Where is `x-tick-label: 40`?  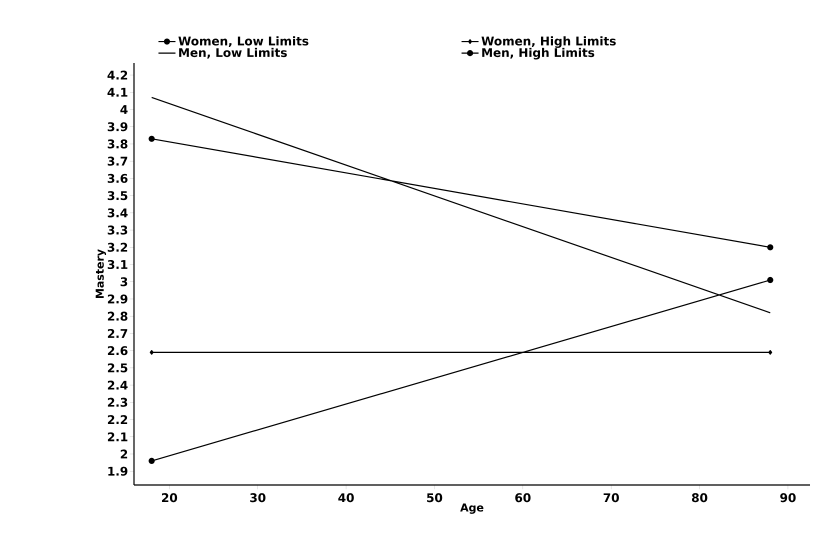
x-tick-label: 40 is located at coordinates (346, 497).